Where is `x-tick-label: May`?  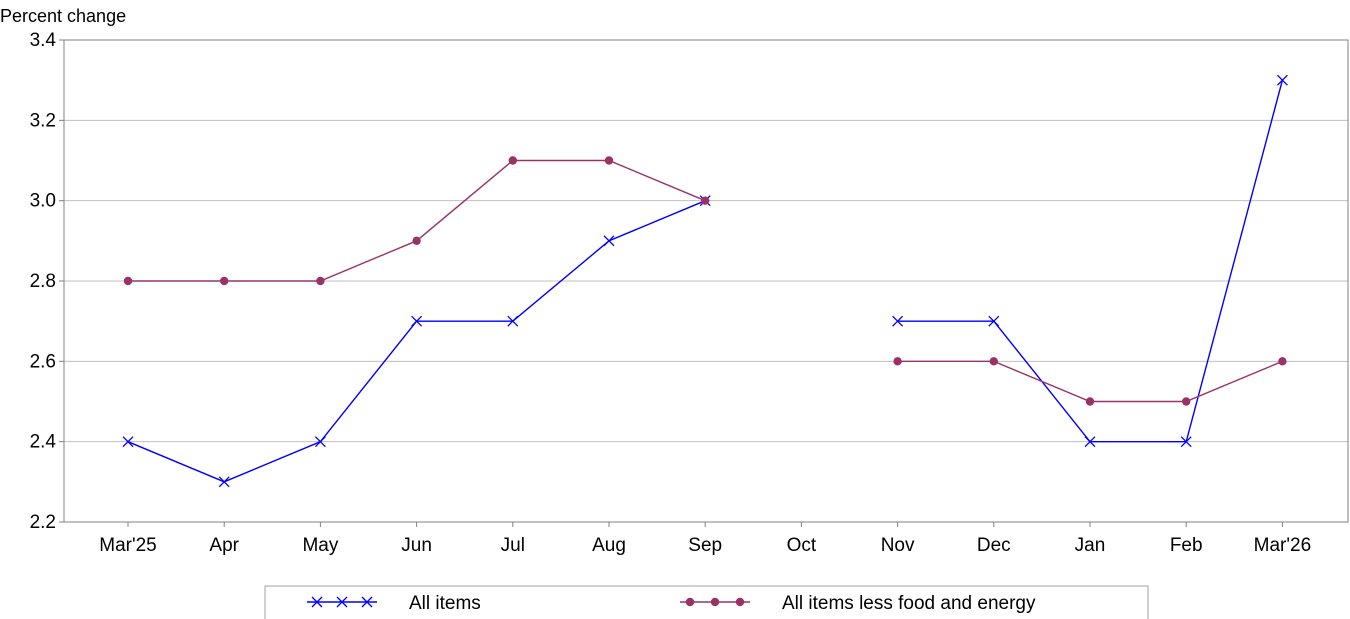
x-tick-label: May is located at coordinates (320, 545).